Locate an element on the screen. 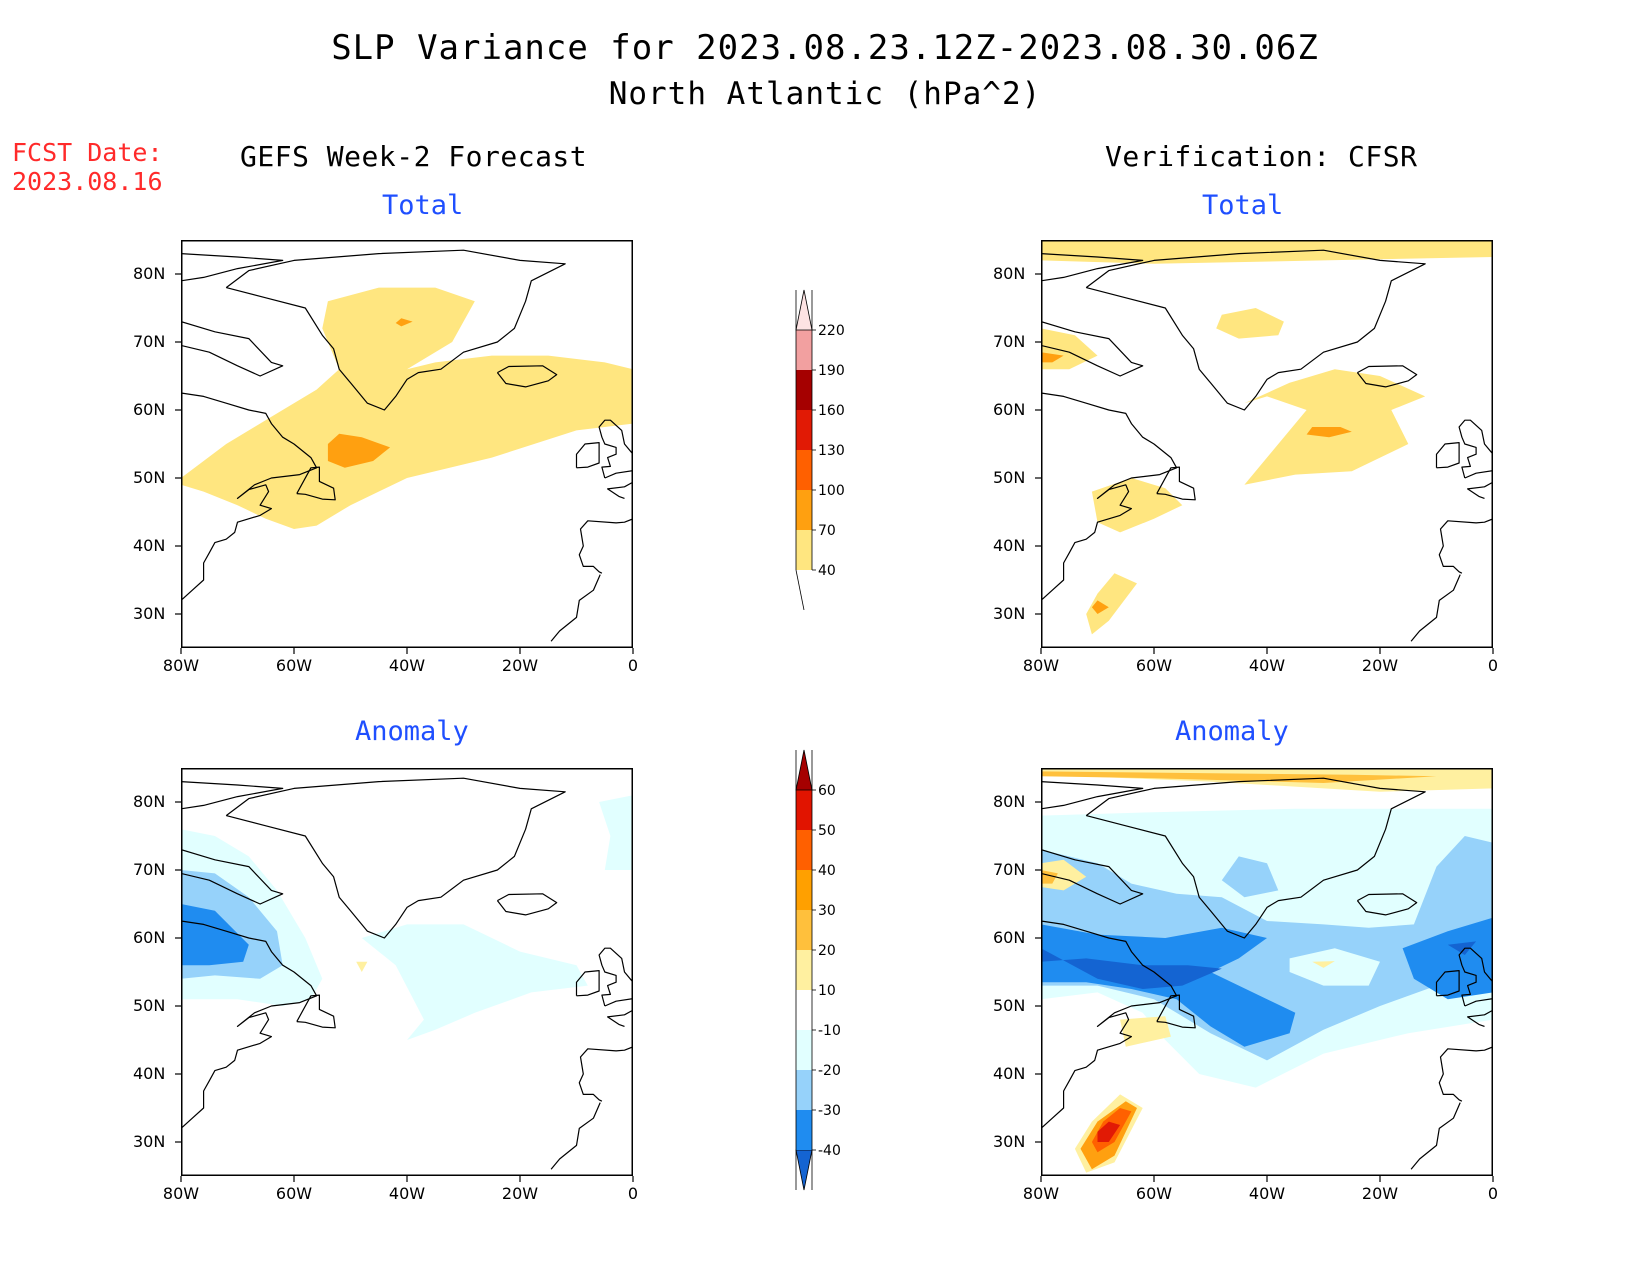  fcst-date-block: FCST Date: 2023.08.16 is located at coordinates (87, 167).